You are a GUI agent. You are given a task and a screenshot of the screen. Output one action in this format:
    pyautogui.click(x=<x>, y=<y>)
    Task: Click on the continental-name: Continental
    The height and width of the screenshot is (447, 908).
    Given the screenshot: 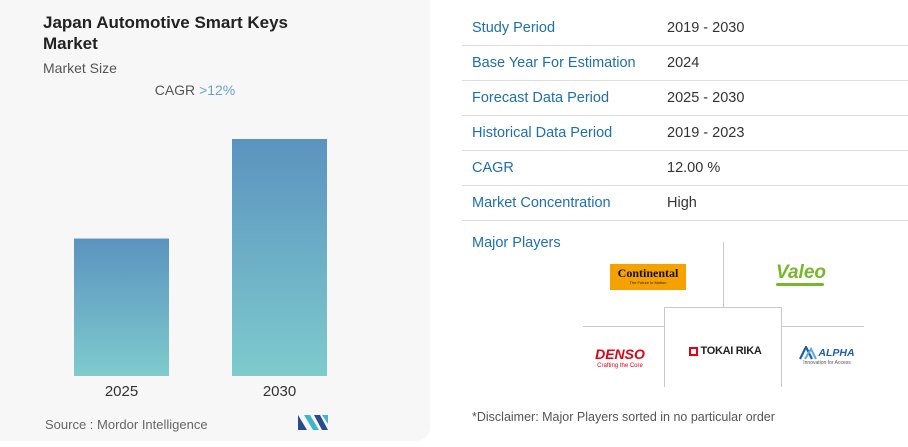 What is the action you would take?
    pyautogui.click(x=648, y=273)
    